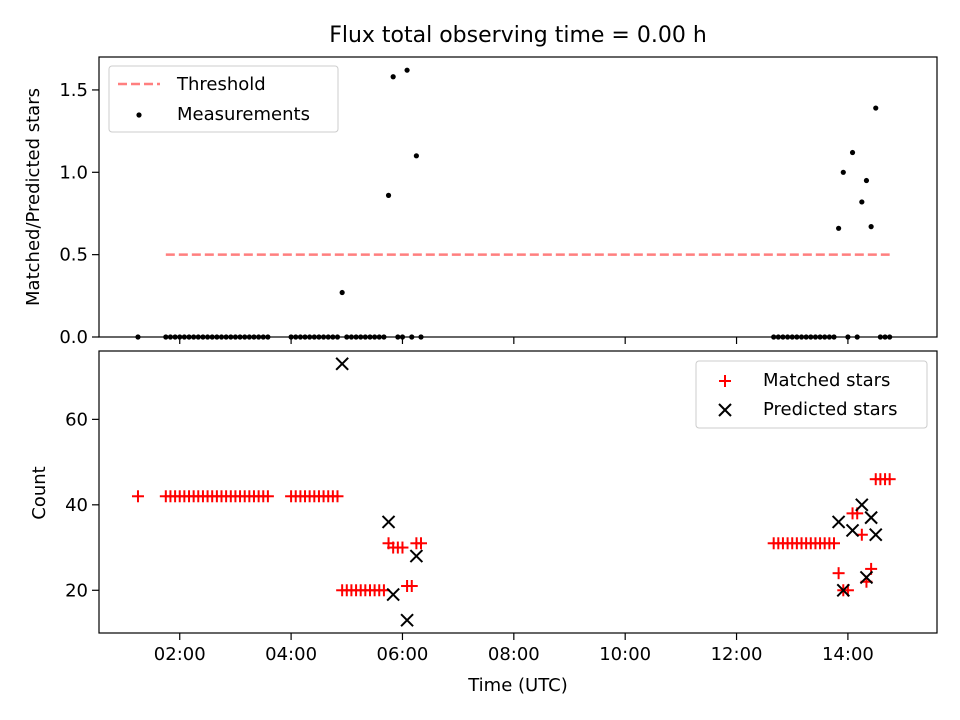 The image size is (960, 720). What do you see at coordinates (221, 84) in the screenshot?
I see `legend-threshold-label: Threshold` at bounding box center [221, 84].